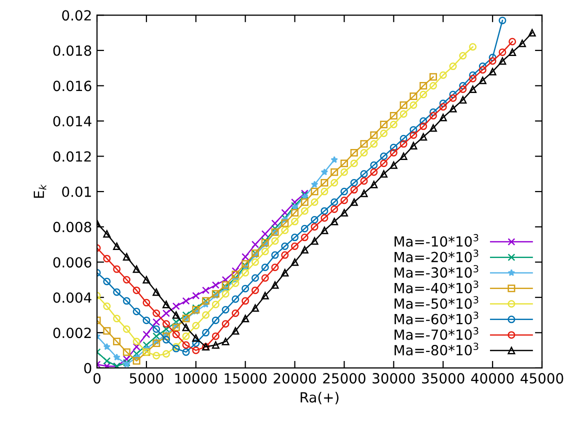  Describe the element at coordinates (492, 378) in the screenshot. I see `x-tick-label: 40000` at that location.